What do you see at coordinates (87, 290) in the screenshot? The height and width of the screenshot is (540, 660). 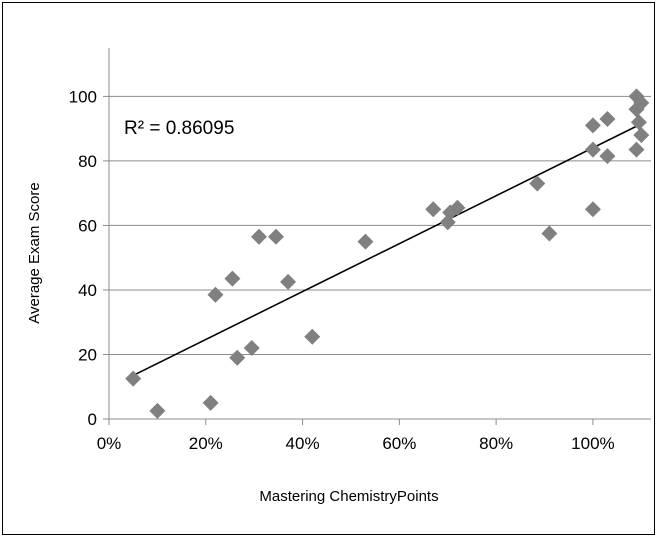 I see `y-tick-label: 40` at bounding box center [87, 290].